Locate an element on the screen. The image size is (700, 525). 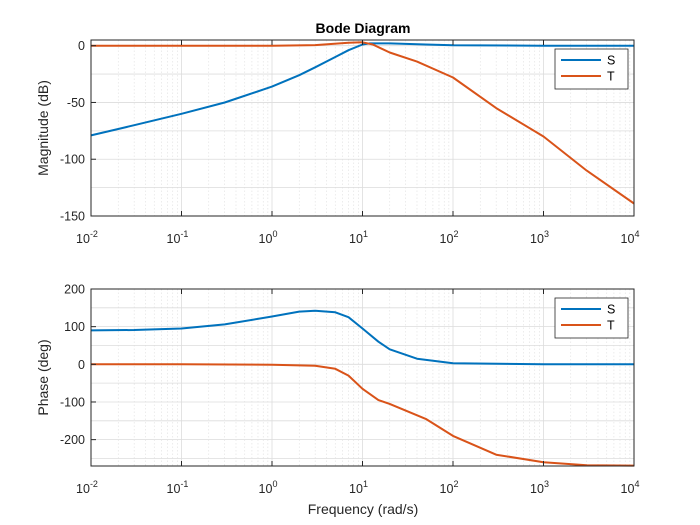
x-axis-label: Frequency (rad/s) is located at coordinates (363, 509).